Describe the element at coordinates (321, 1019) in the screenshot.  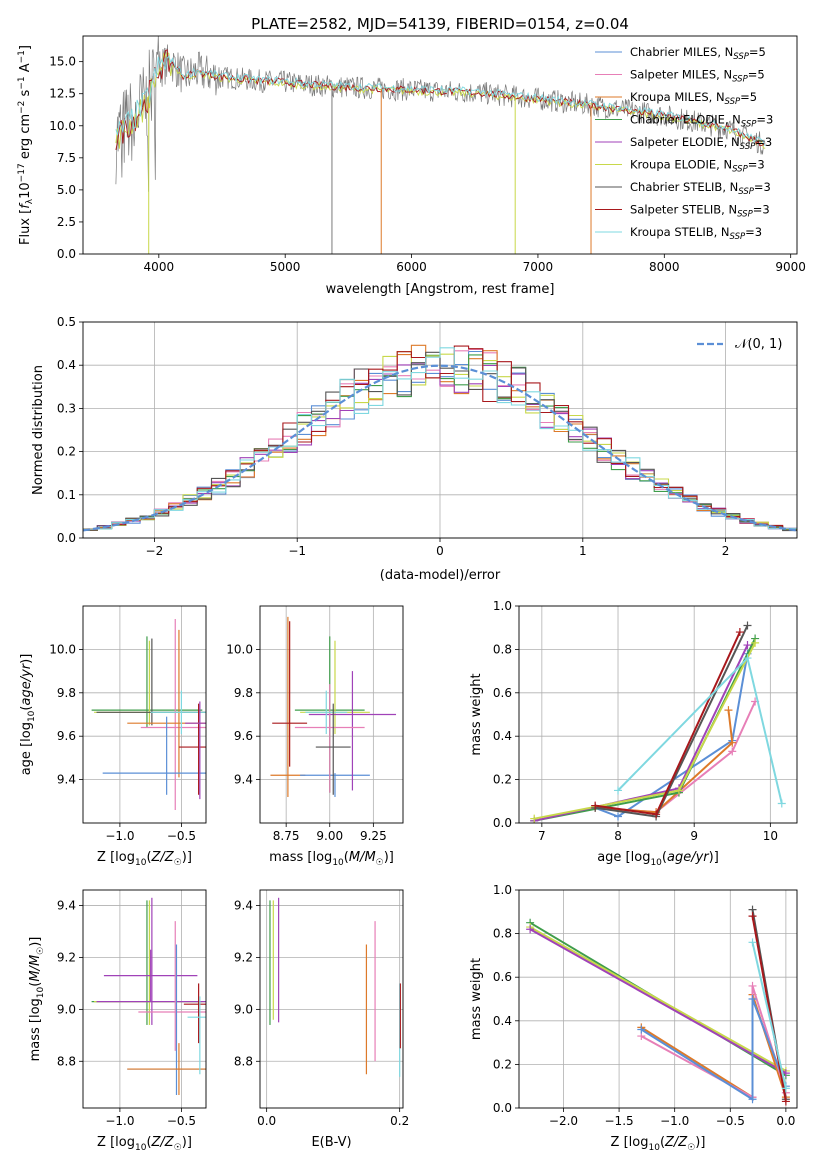
I see `panel-mass-vs-ebv: 0.0 0.2 8.8 9.0 9.2 9.4 E(B-V)` at that location.